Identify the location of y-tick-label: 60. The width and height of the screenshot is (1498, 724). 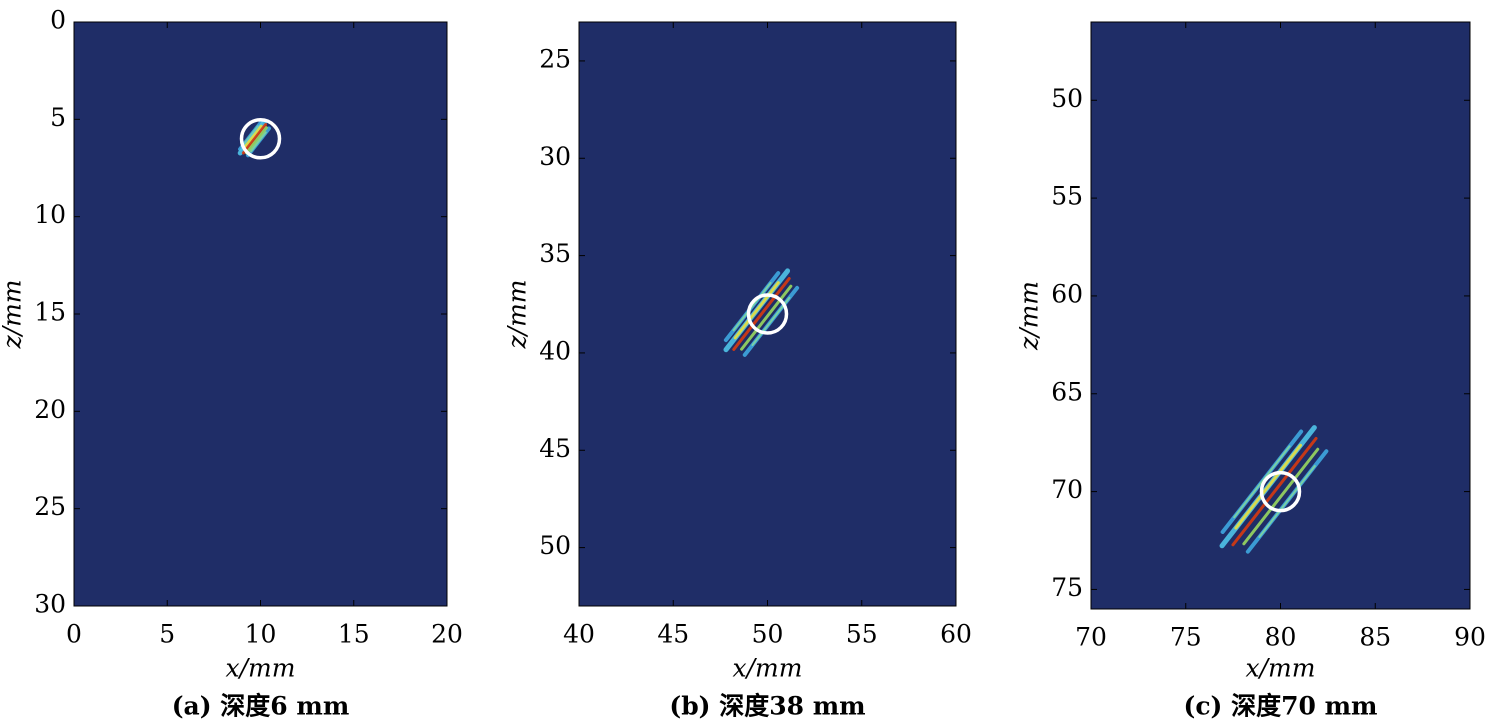
(1067, 293).